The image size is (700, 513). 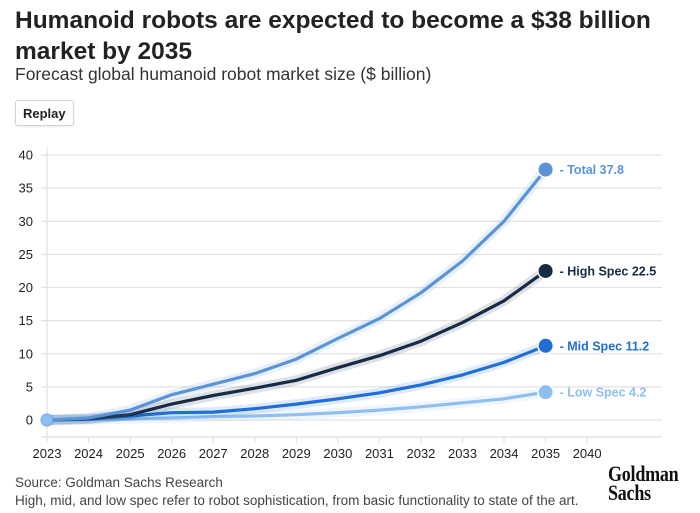 What do you see at coordinates (254, 453) in the screenshot?
I see `x-tick-label: 2028` at bounding box center [254, 453].